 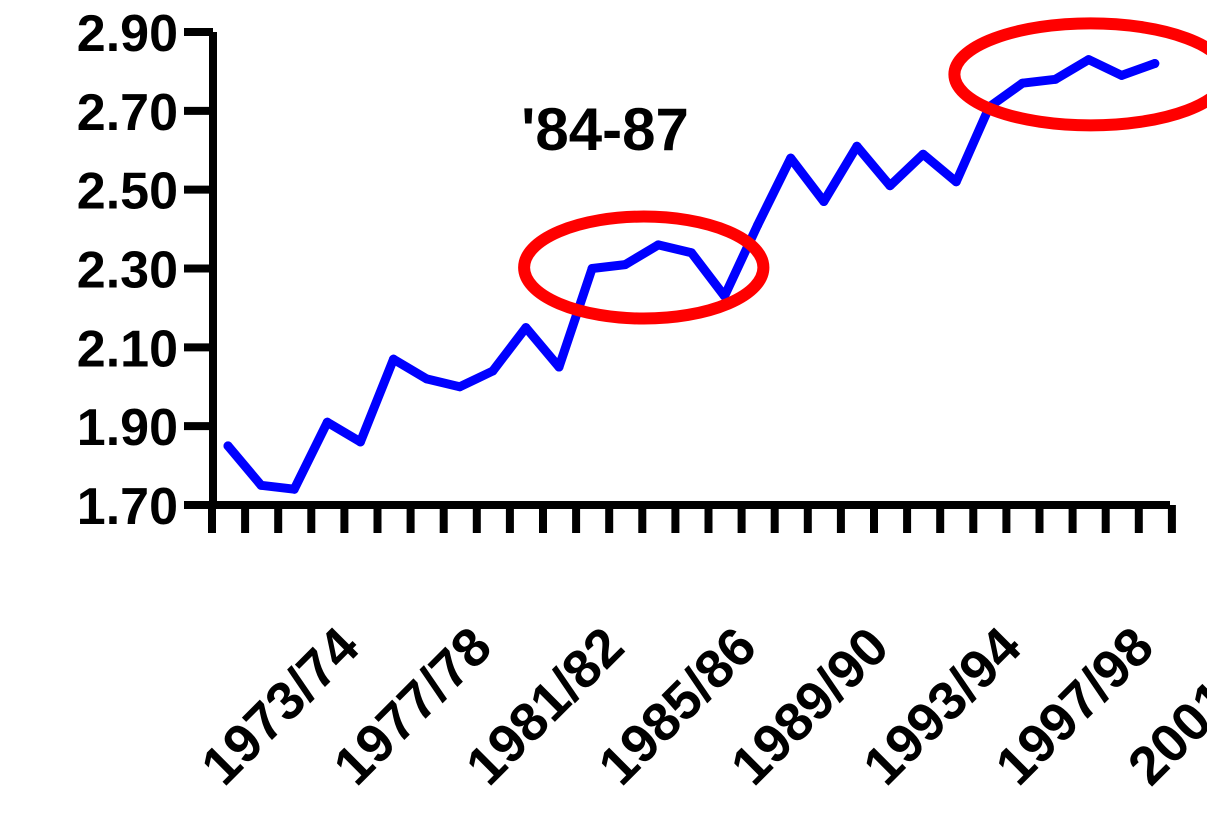 What do you see at coordinates (127, 428) in the screenshot?
I see `y-tick-label: 1.90` at bounding box center [127, 428].